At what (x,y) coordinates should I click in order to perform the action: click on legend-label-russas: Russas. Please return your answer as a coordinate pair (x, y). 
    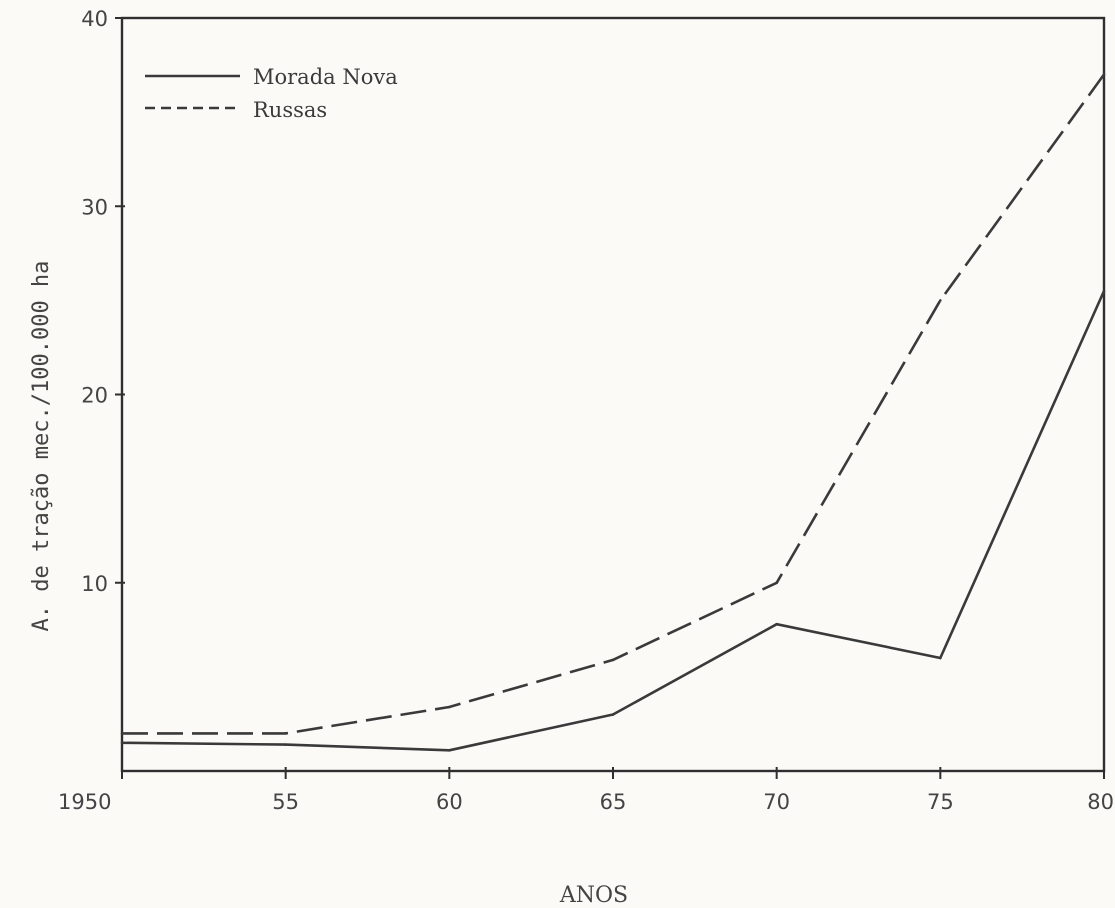
    Looking at the image, I should click on (290, 110).